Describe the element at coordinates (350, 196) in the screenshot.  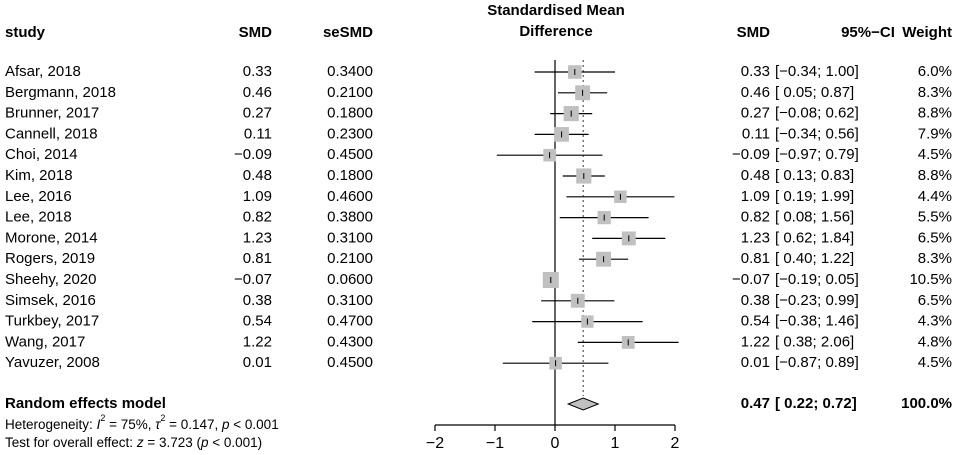
I see `study-se-value: 0.4600` at that location.